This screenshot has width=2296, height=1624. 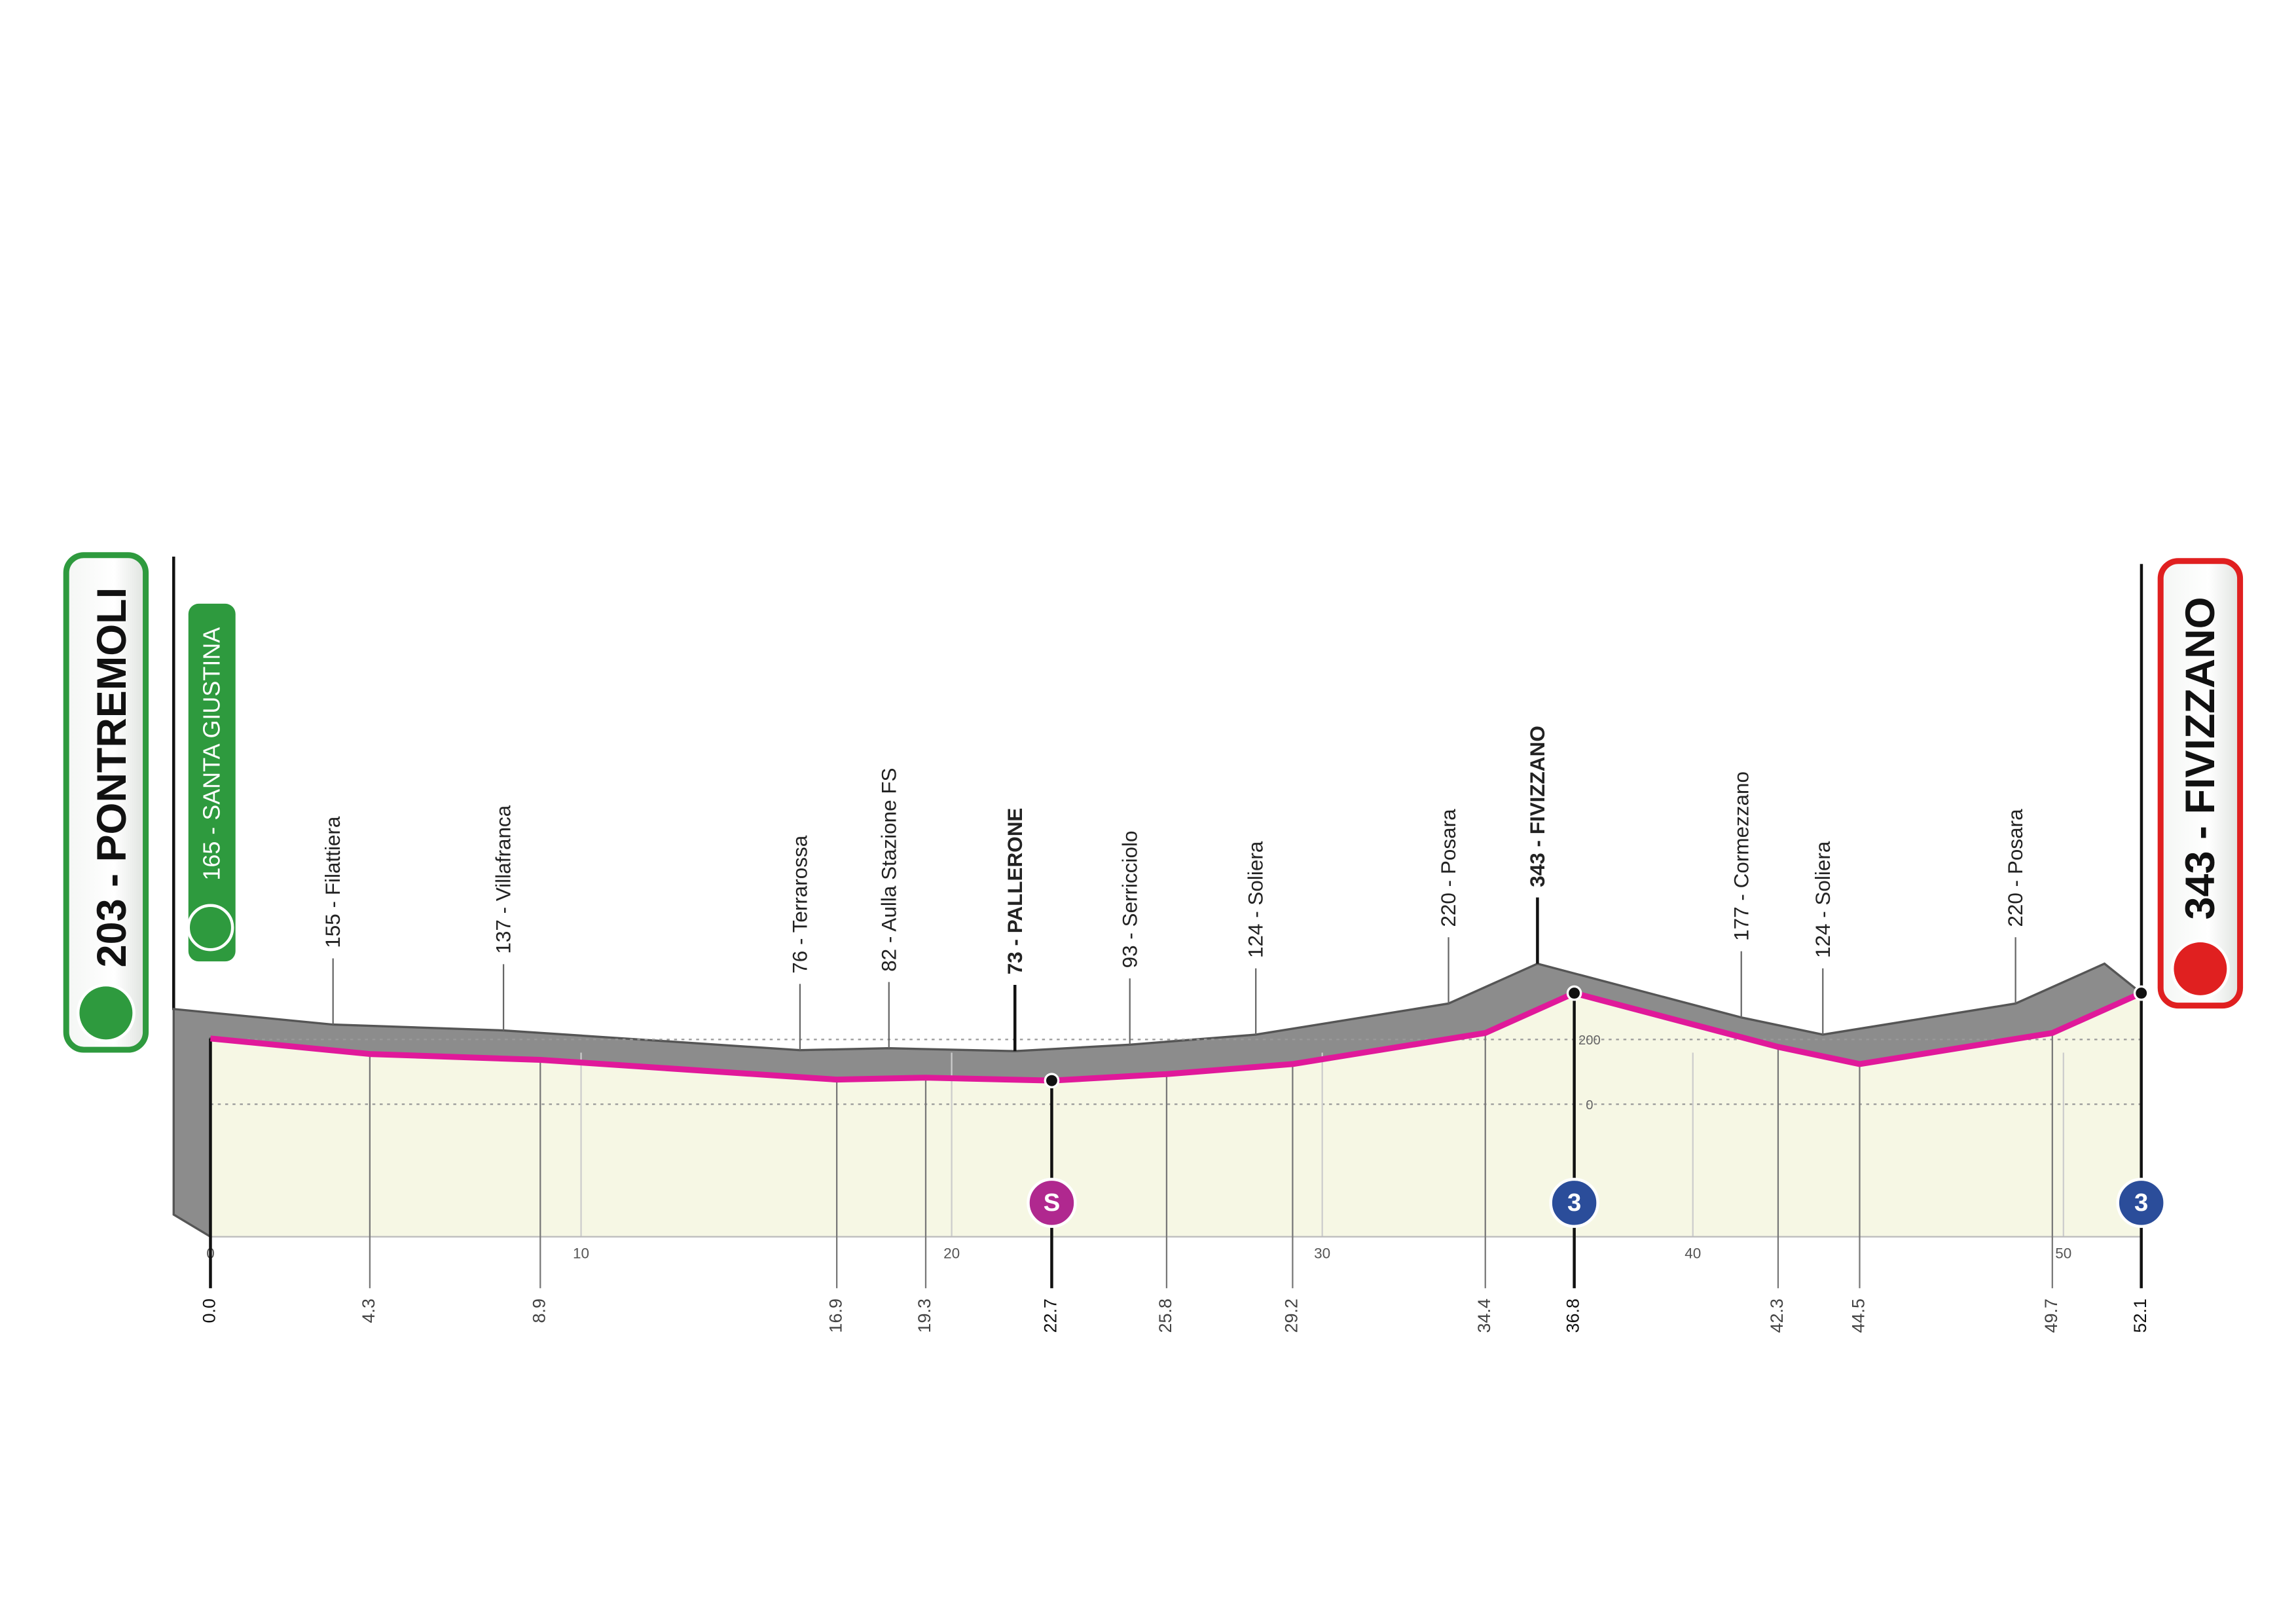 I want to click on start-sub-icon, so click(x=210, y=927).